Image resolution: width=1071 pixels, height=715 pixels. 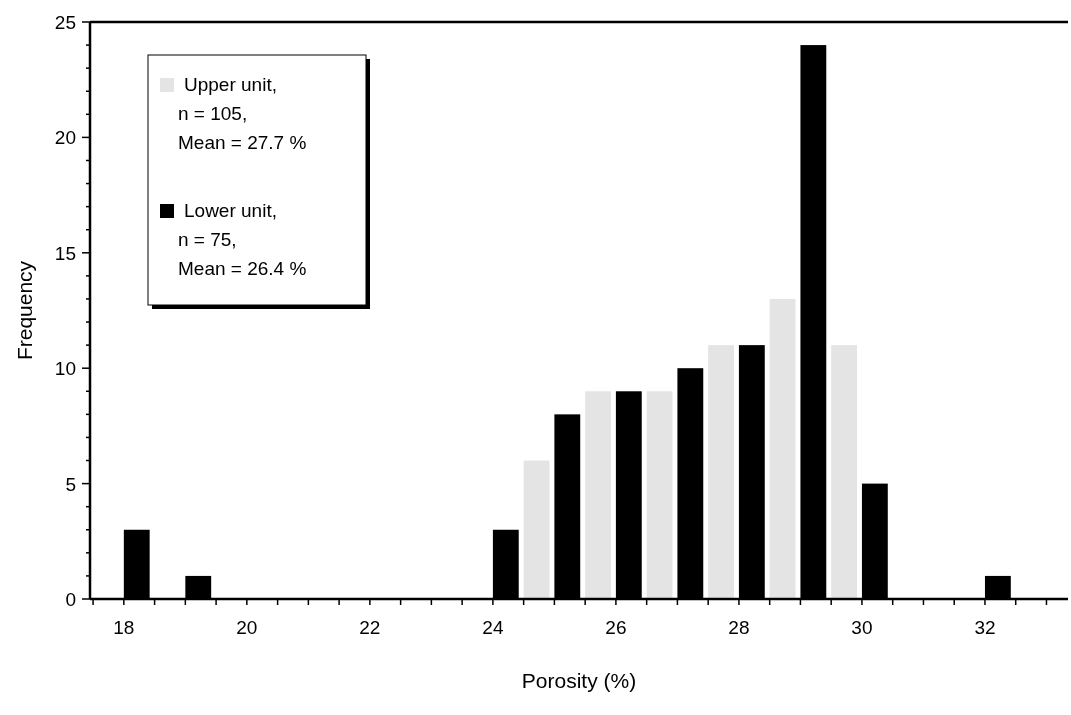 What do you see at coordinates (579, 680) in the screenshot?
I see `x-axis-title: Porosity (%)` at bounding box center [579, 680].